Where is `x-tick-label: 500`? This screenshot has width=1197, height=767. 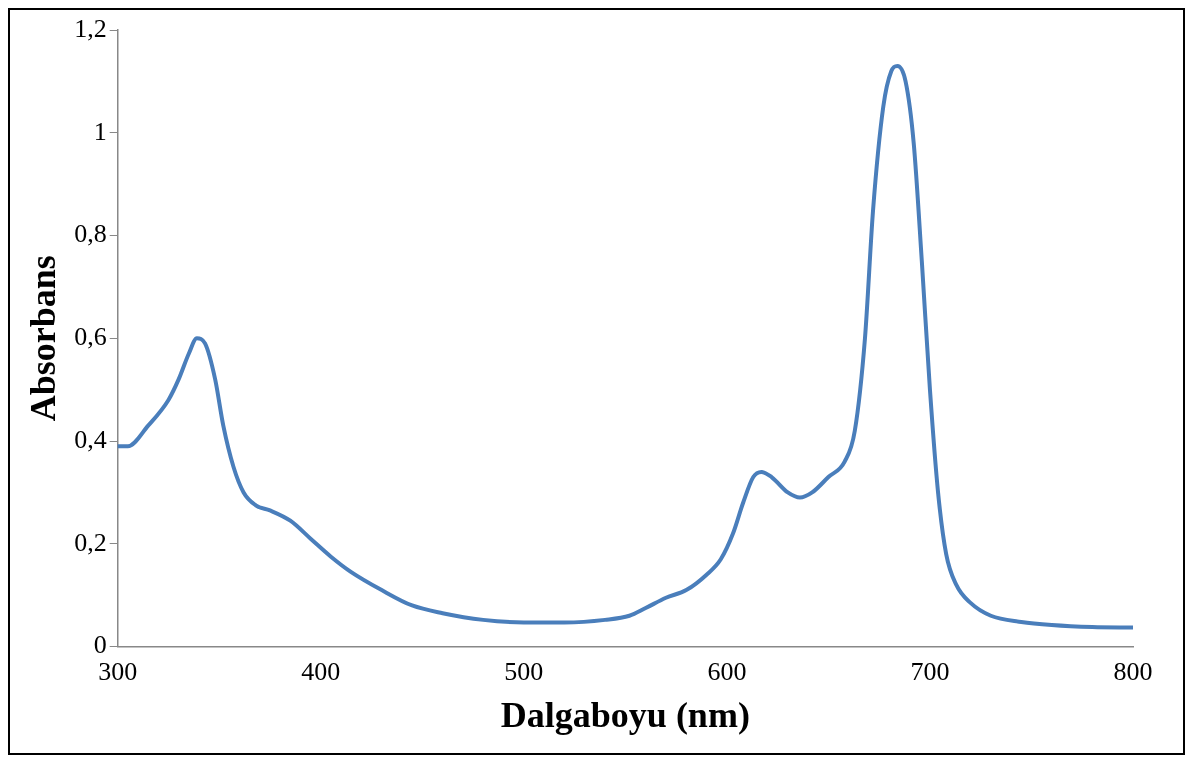
x-tick-label: 500 is located at coordinates (524, 672).